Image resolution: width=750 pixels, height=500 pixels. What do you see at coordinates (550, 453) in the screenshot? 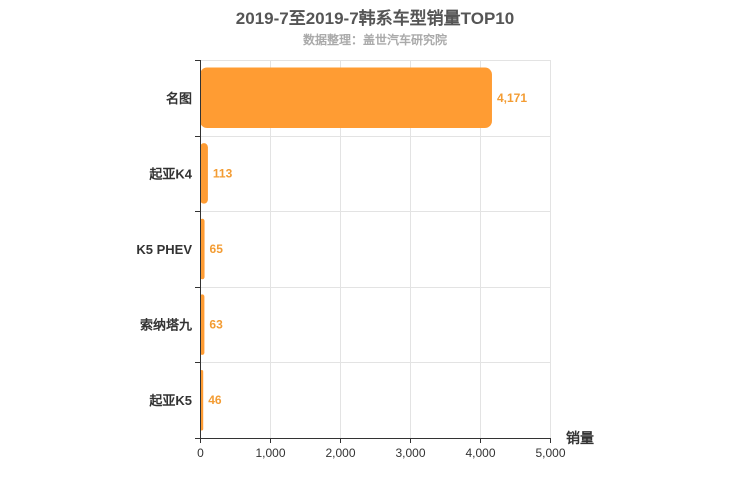
I see `x-tick-label: 5,000` at bounding box center [550, 453].